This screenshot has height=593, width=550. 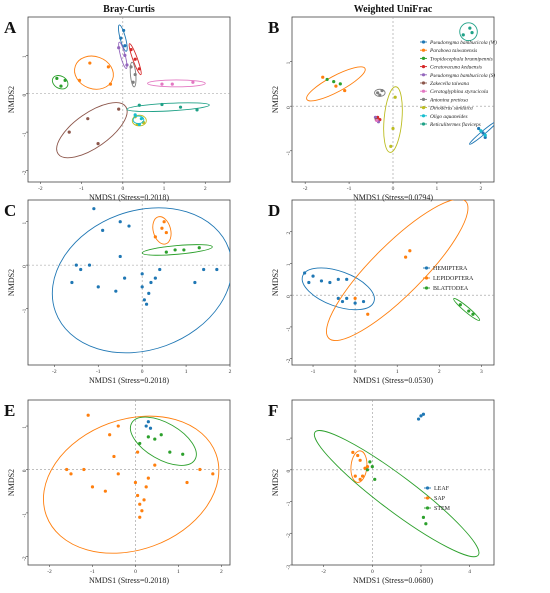 What do you see at coordinates (449, 84) in the screenshot?
I see `legend-label: Zakecella taiwana` at bounding box center [449, 84].